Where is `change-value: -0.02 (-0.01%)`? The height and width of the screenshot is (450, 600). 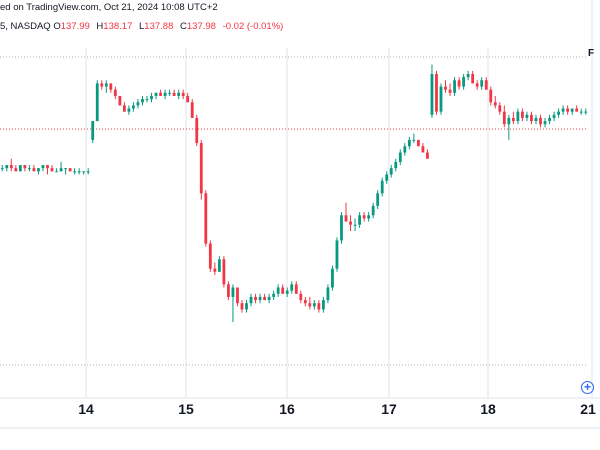
change-value: -0.02 (-0.01%) is located at coordinates (253, 26).